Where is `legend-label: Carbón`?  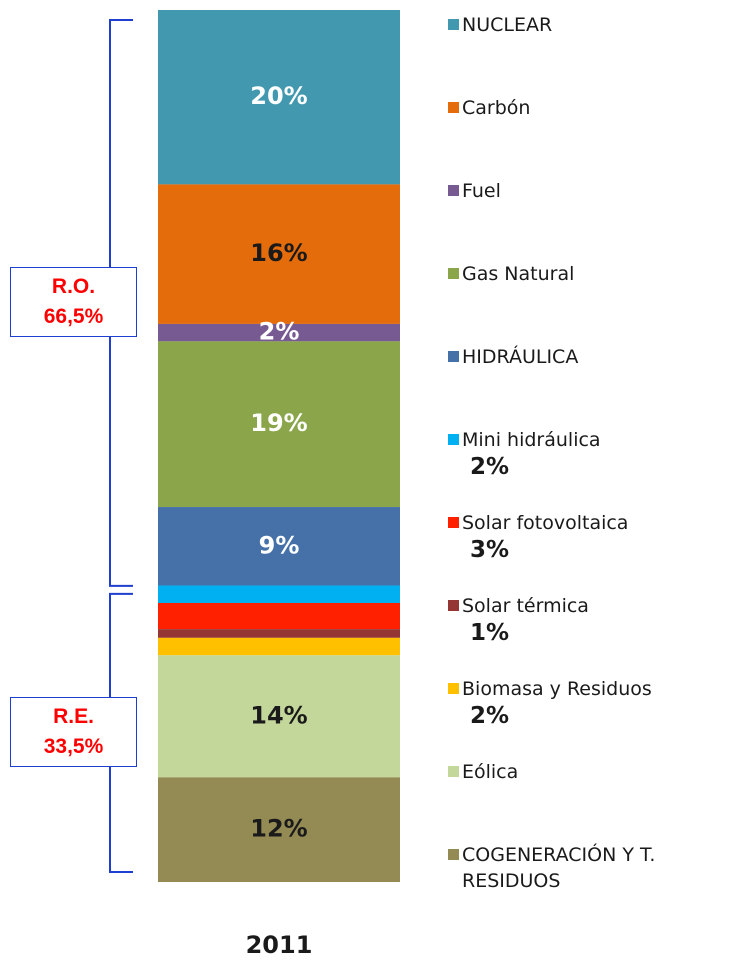 legend-label: Carbón is located at coordinates (496, 108).